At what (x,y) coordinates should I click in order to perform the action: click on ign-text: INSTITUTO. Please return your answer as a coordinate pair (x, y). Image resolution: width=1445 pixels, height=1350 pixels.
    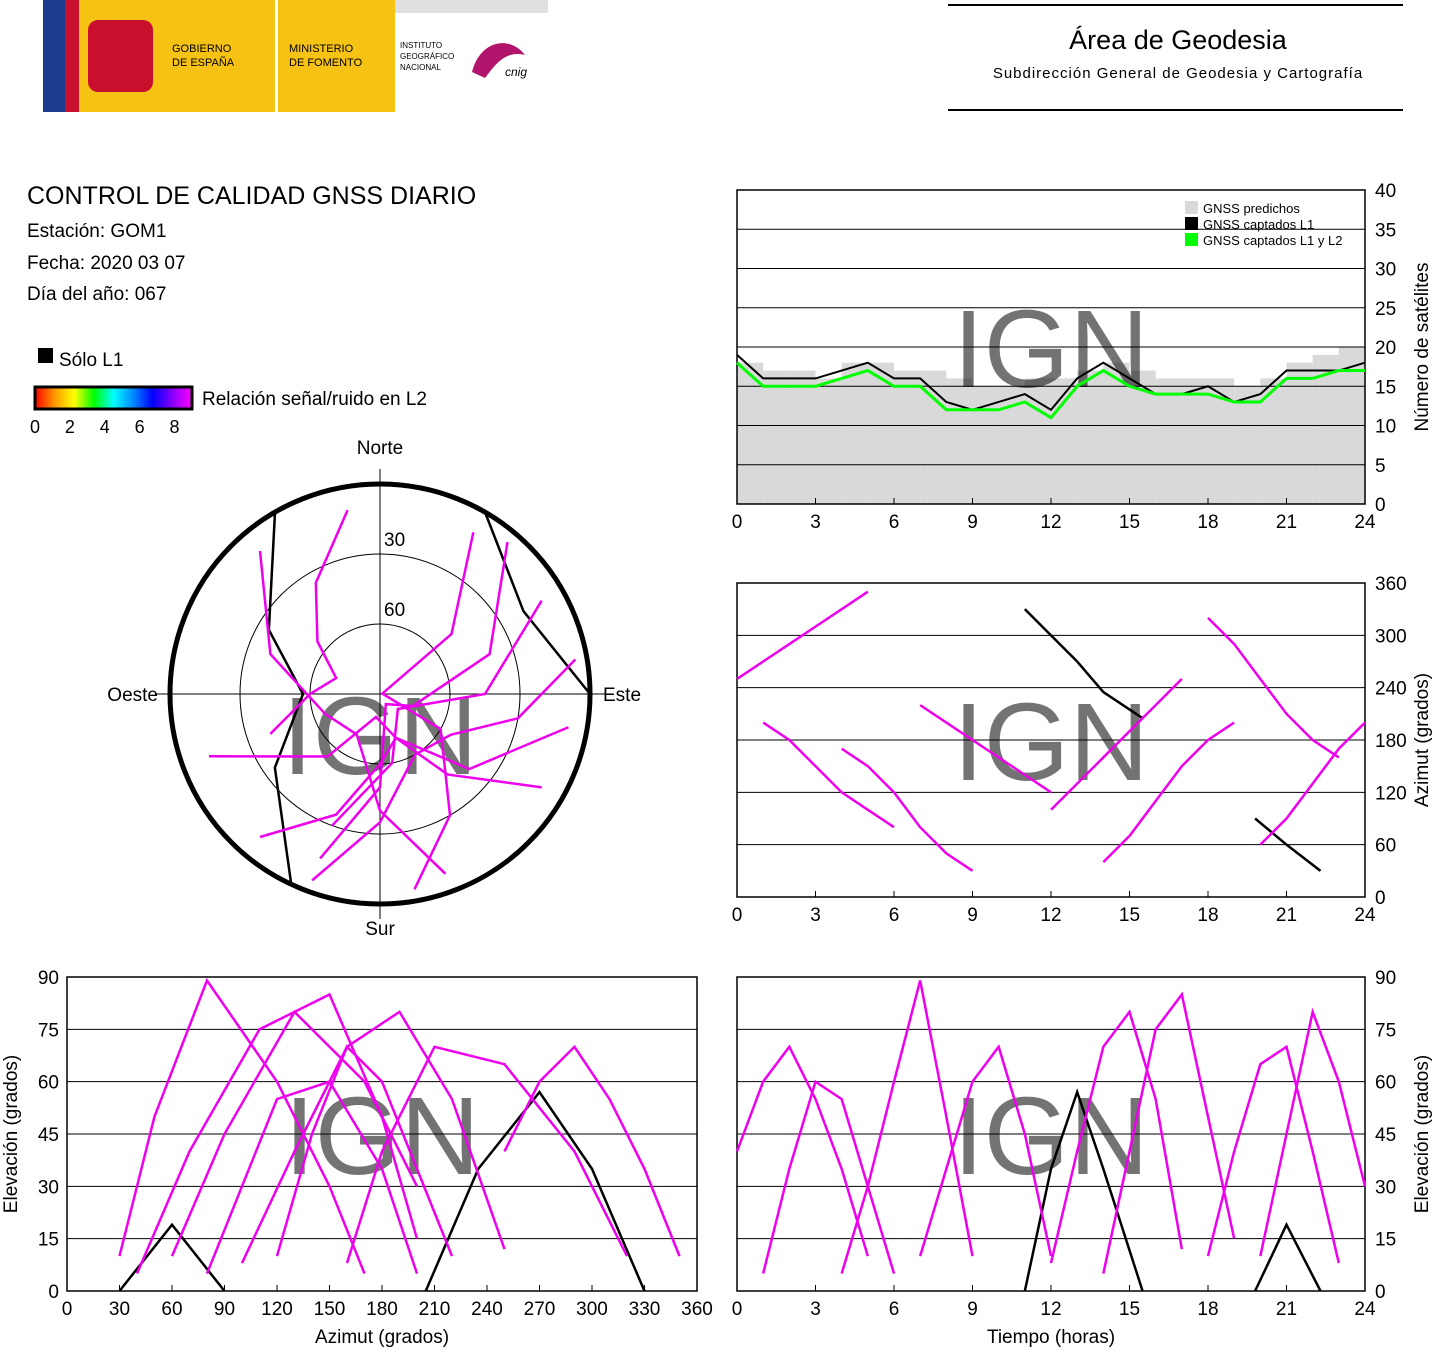
    Looking at the image, I should click on (421, 45).